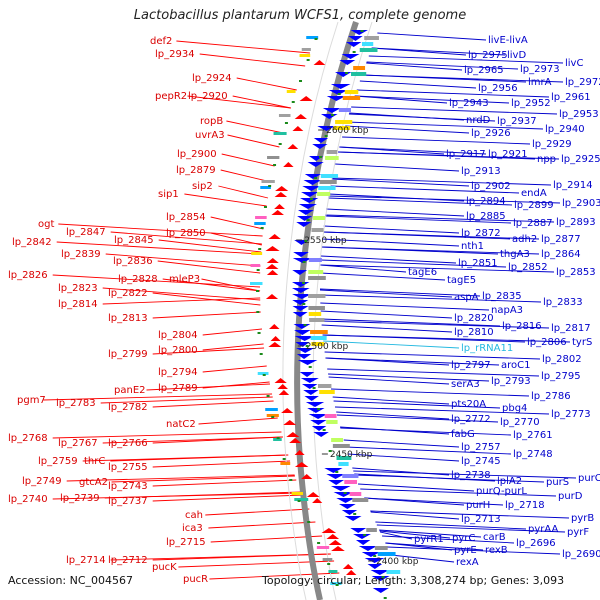 The width and height of the screenshot is (600, 600). Describe the element at coordinates (351, 455) in the screenshot. I see `ruler-label: 2450 kbp` at that location.